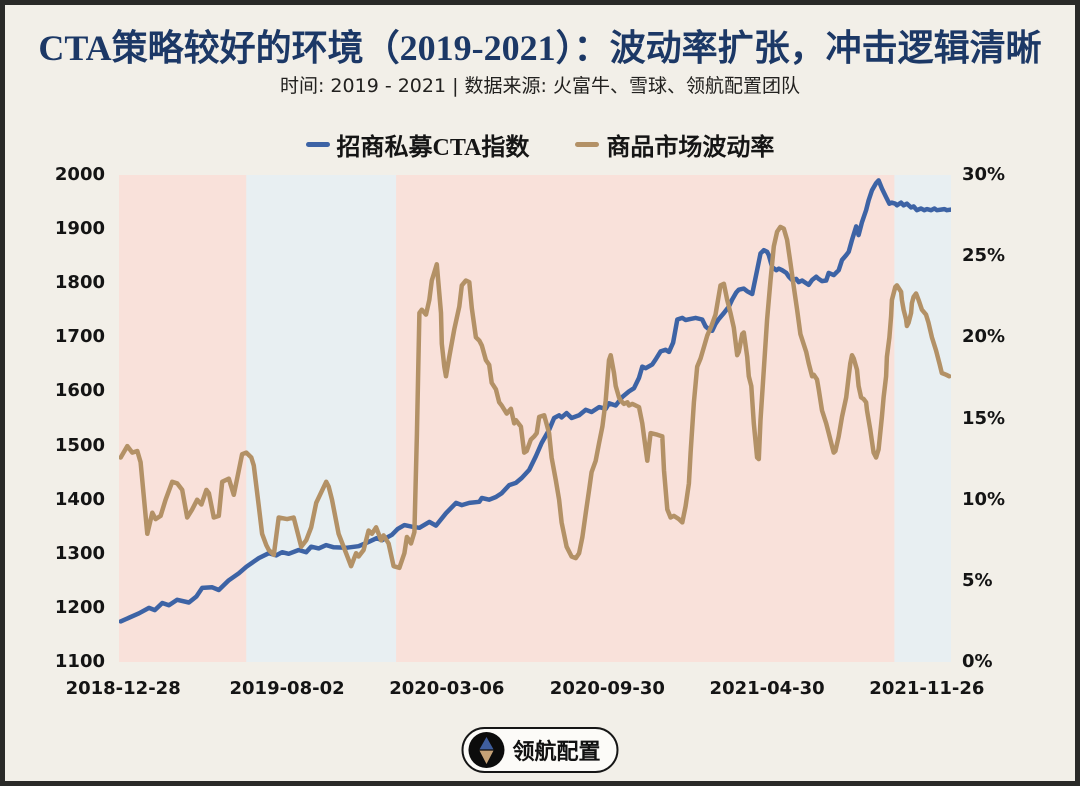 Image resolution: width=1080 pixels, height=786 pixels. Describe the element at coordinates (79, 553) in the screenshot. I see `axis-tick-label: 1300` at that location.